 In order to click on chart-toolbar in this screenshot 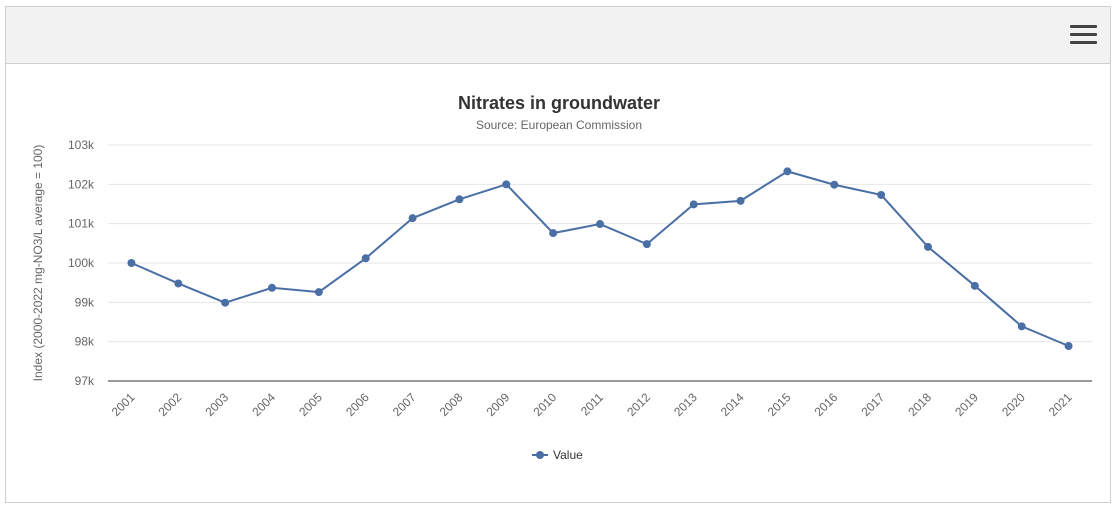, I will do `click(558, 35)`.